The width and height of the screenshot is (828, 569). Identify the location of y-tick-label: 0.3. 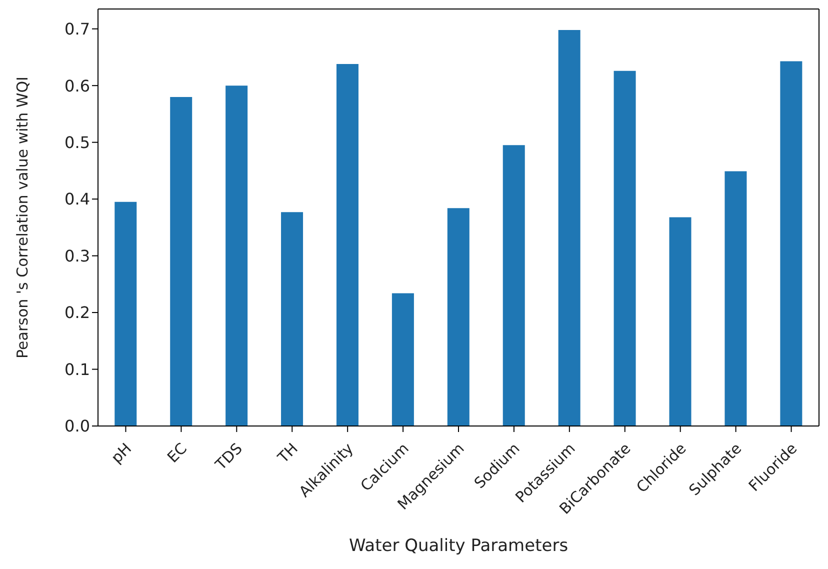
(77, 256).